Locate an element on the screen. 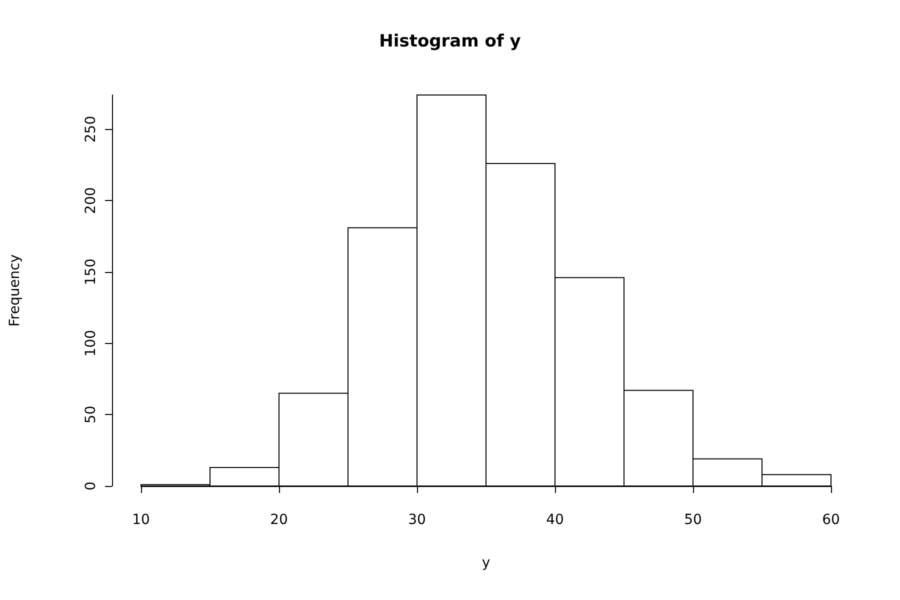 This screenshot has height=600, width=900. y-tick-label: 100 is located at coordinates (91, 343).